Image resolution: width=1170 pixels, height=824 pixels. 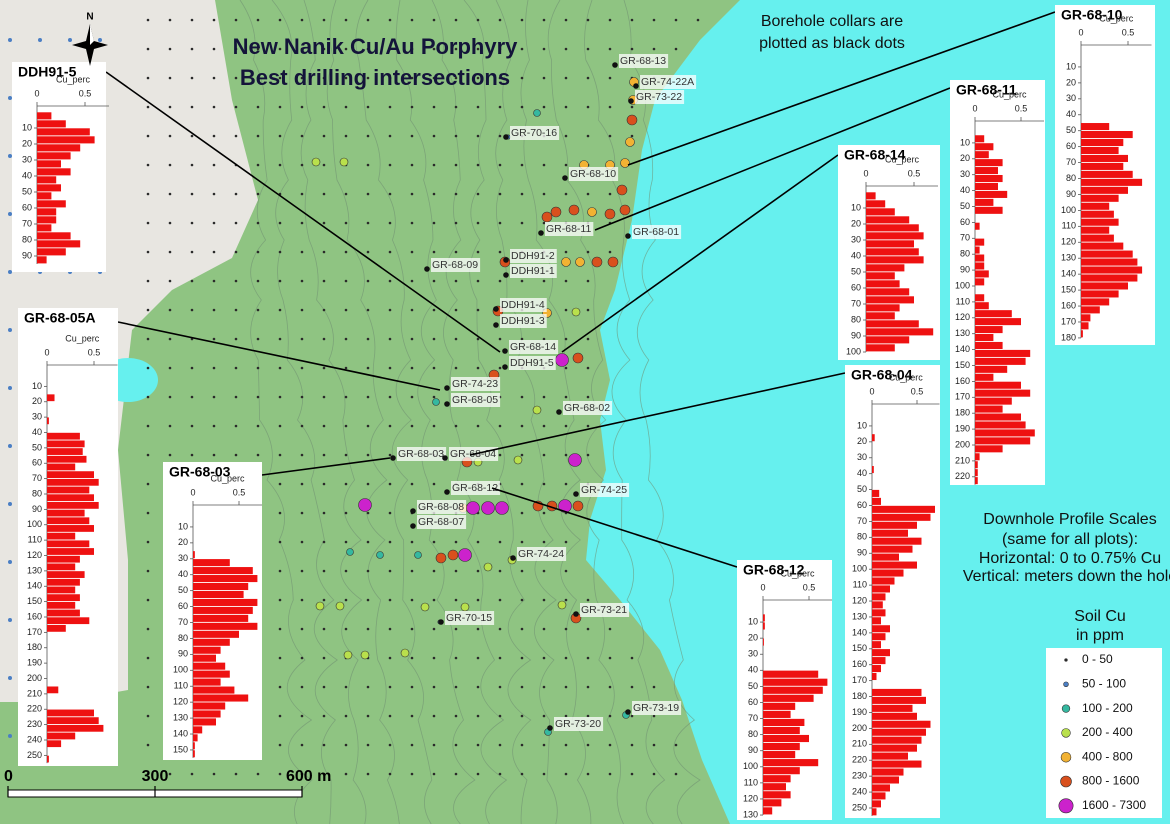 What do you see at coordinates (1107, 708) in the screenshot?
I see `legend-label: 100 - 200` at bounding box center [1107, 708].